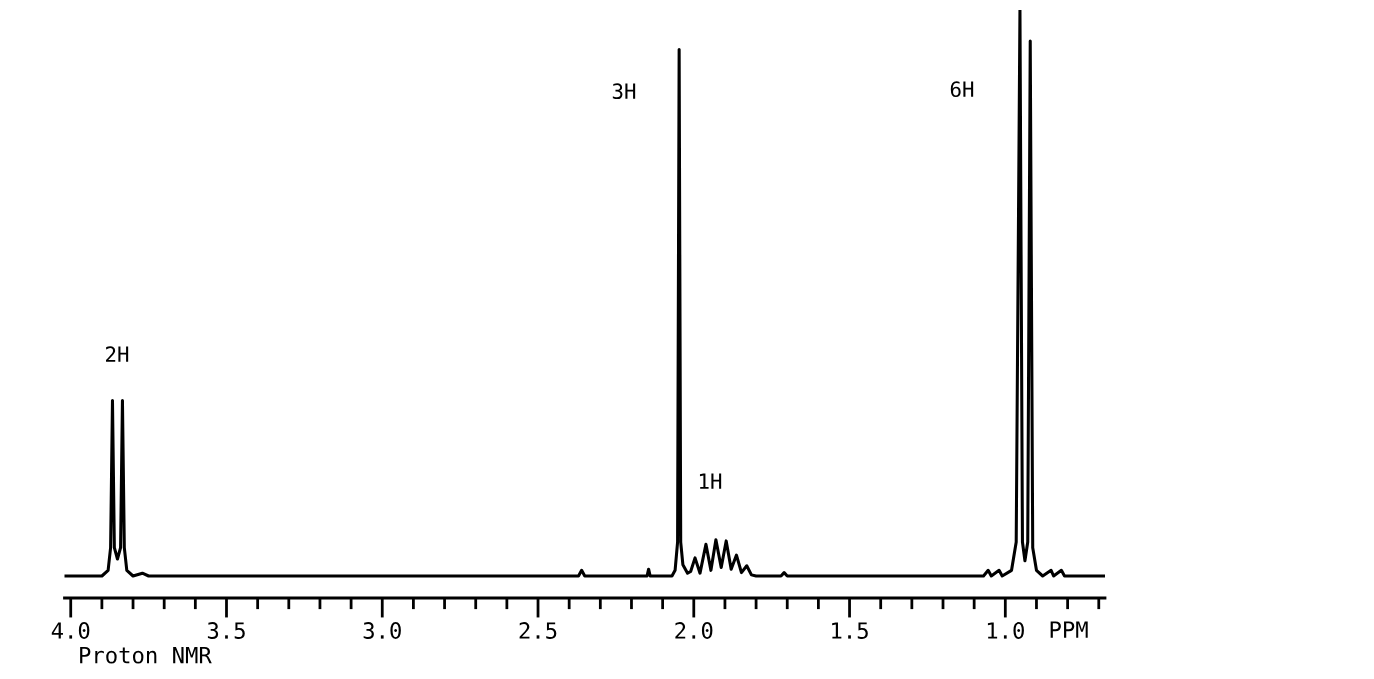  I want to click on x-tick-label: 1.0, so click(1005, 630).